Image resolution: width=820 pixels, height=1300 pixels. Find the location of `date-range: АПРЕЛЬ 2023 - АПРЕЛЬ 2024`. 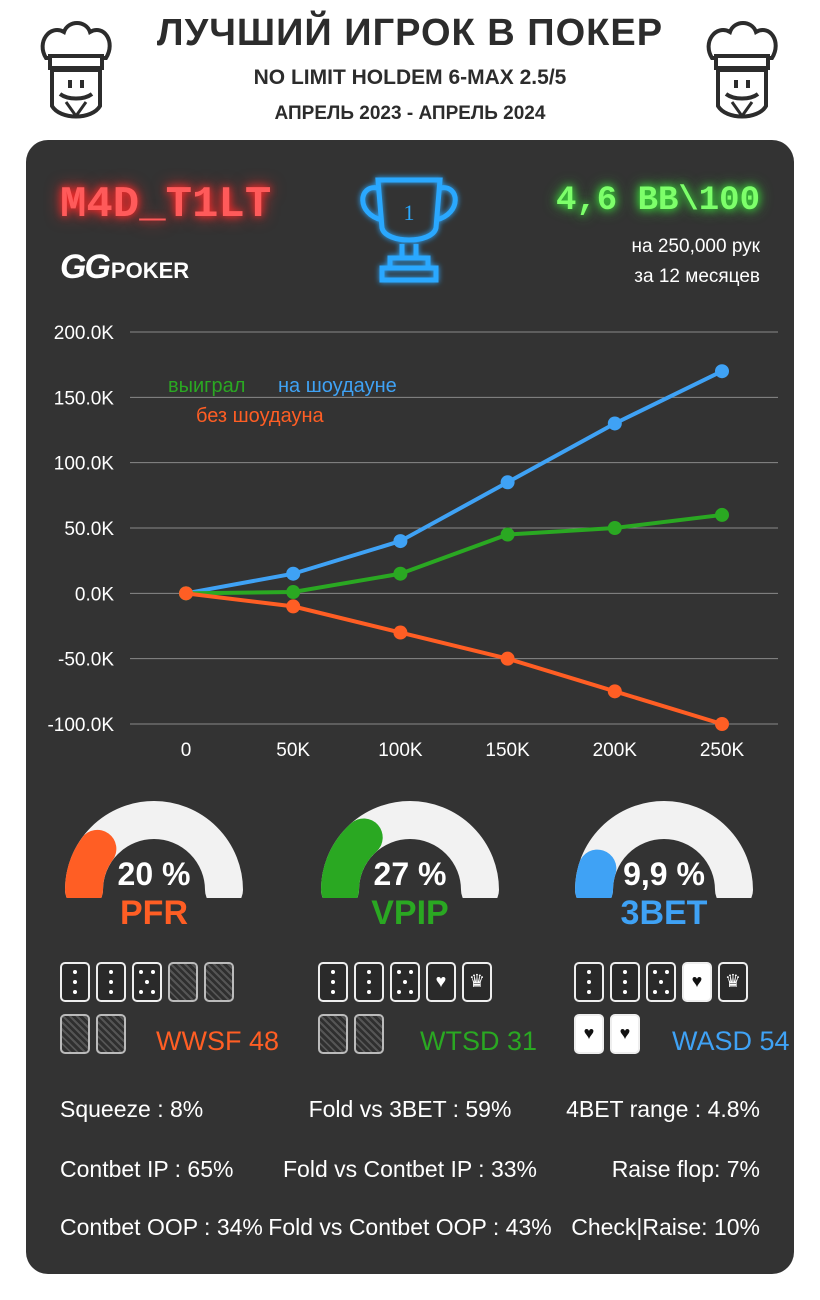

date-range: АПРЕЛЬ 2023 - АПРЕЛЬ 2024 is located at coordinates (410, 113).